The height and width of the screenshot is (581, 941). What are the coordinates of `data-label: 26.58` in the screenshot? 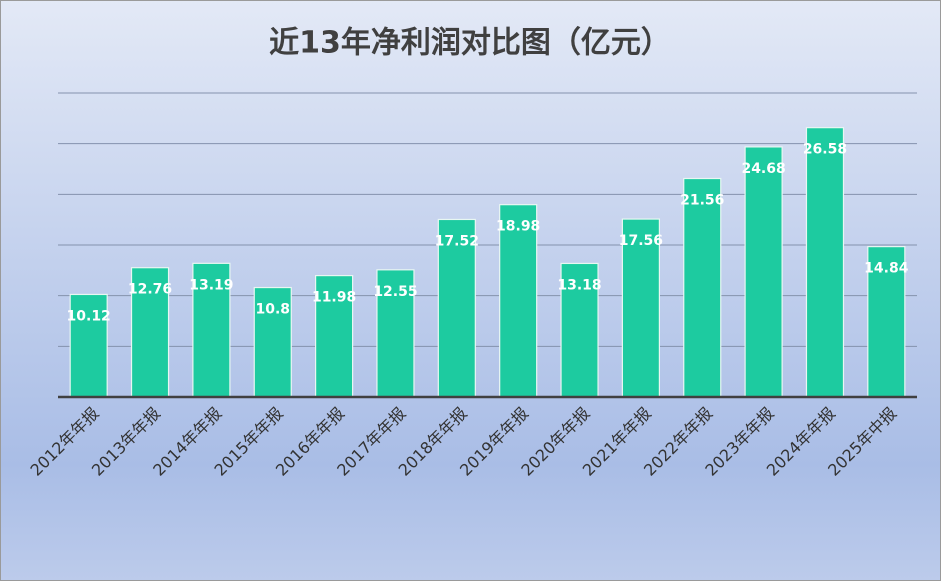 It's located at (825, 150).